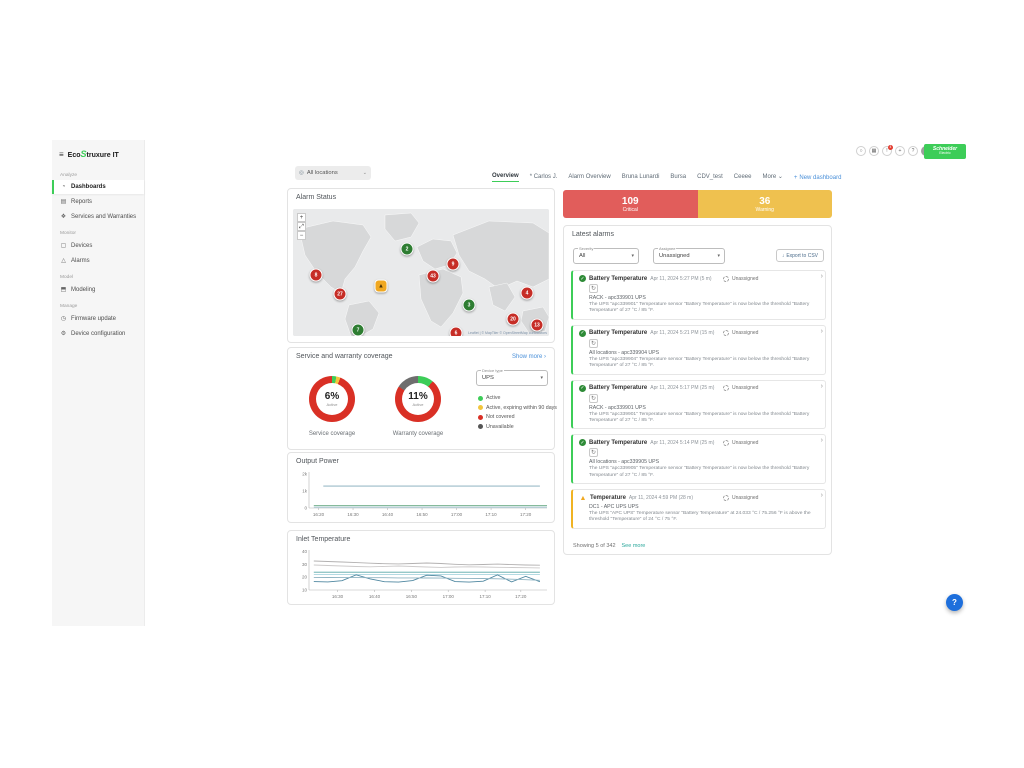 This screenshot has height=768, width=1024. I want to click on sidebar-section-label: Model, so click(67, 277).